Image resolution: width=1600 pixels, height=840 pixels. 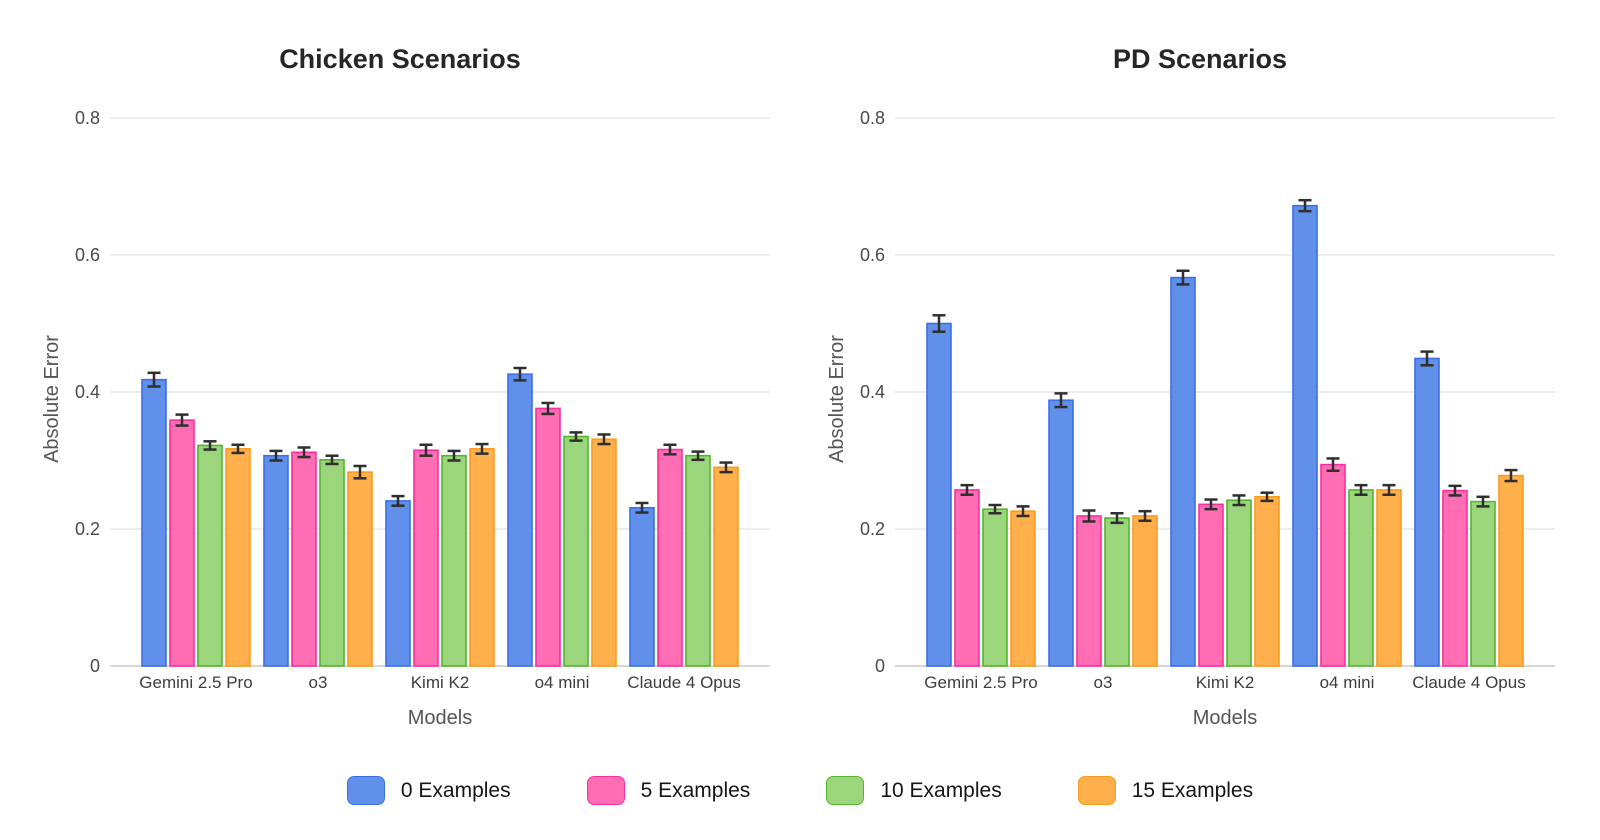 What do you see at coordinates (695, 790) in the screenshot?
I see `legend-label: 5 Examples` at bounding box center [695, 790].